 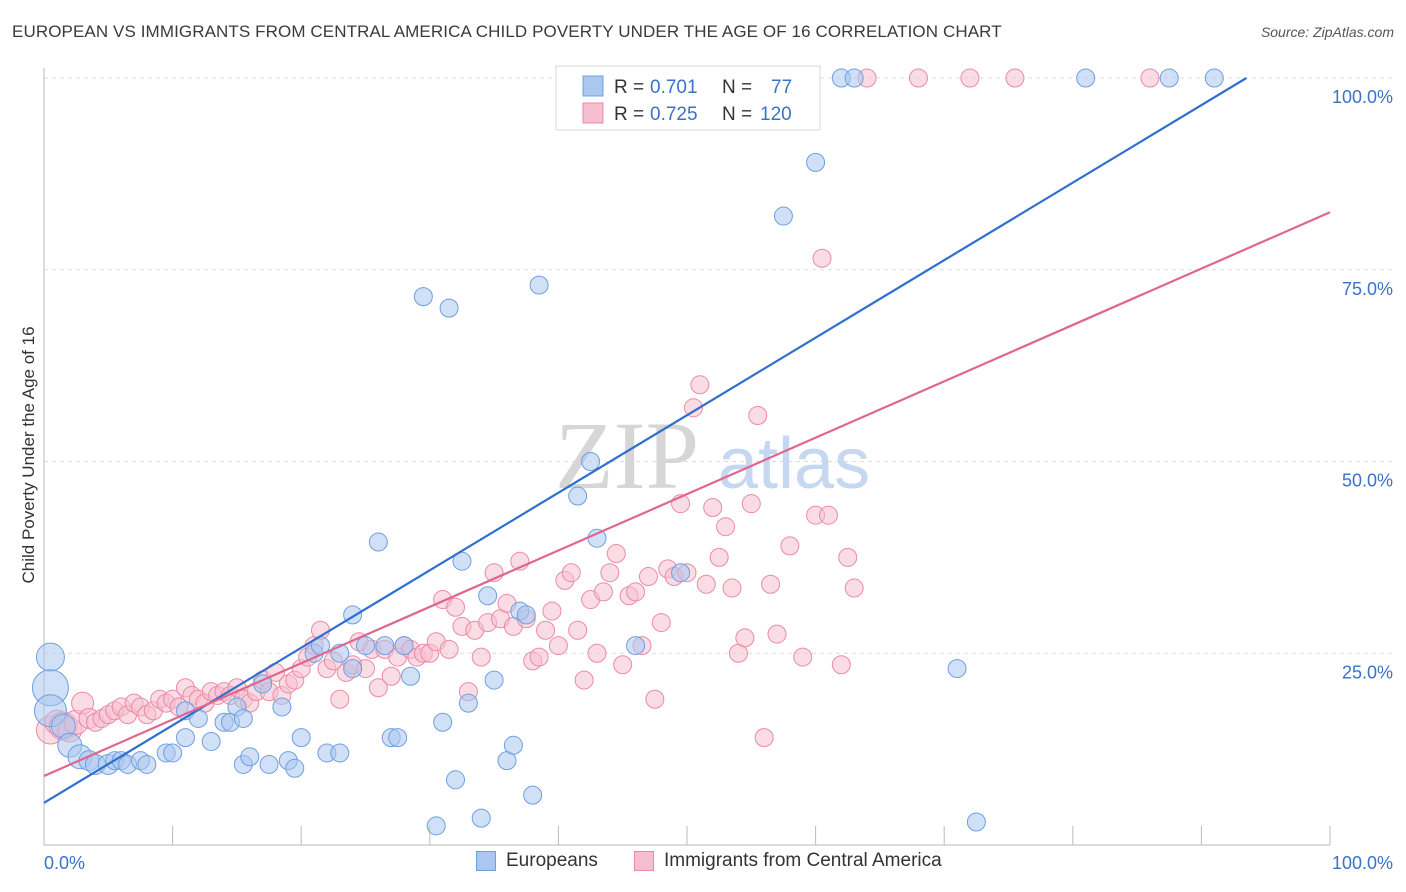 I want to click on legend-item-europeans: Europeans, so click(x=537, y=861).